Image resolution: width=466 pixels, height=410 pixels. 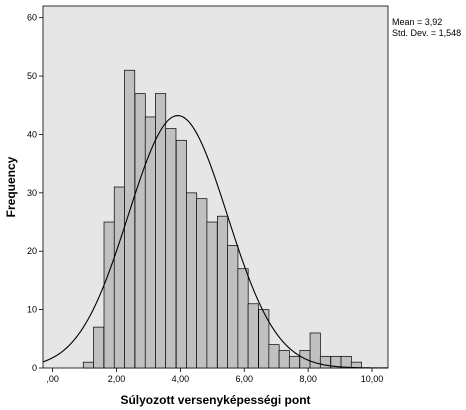 I want to click on y-tick-label: 40, so click(x=32, y=134).